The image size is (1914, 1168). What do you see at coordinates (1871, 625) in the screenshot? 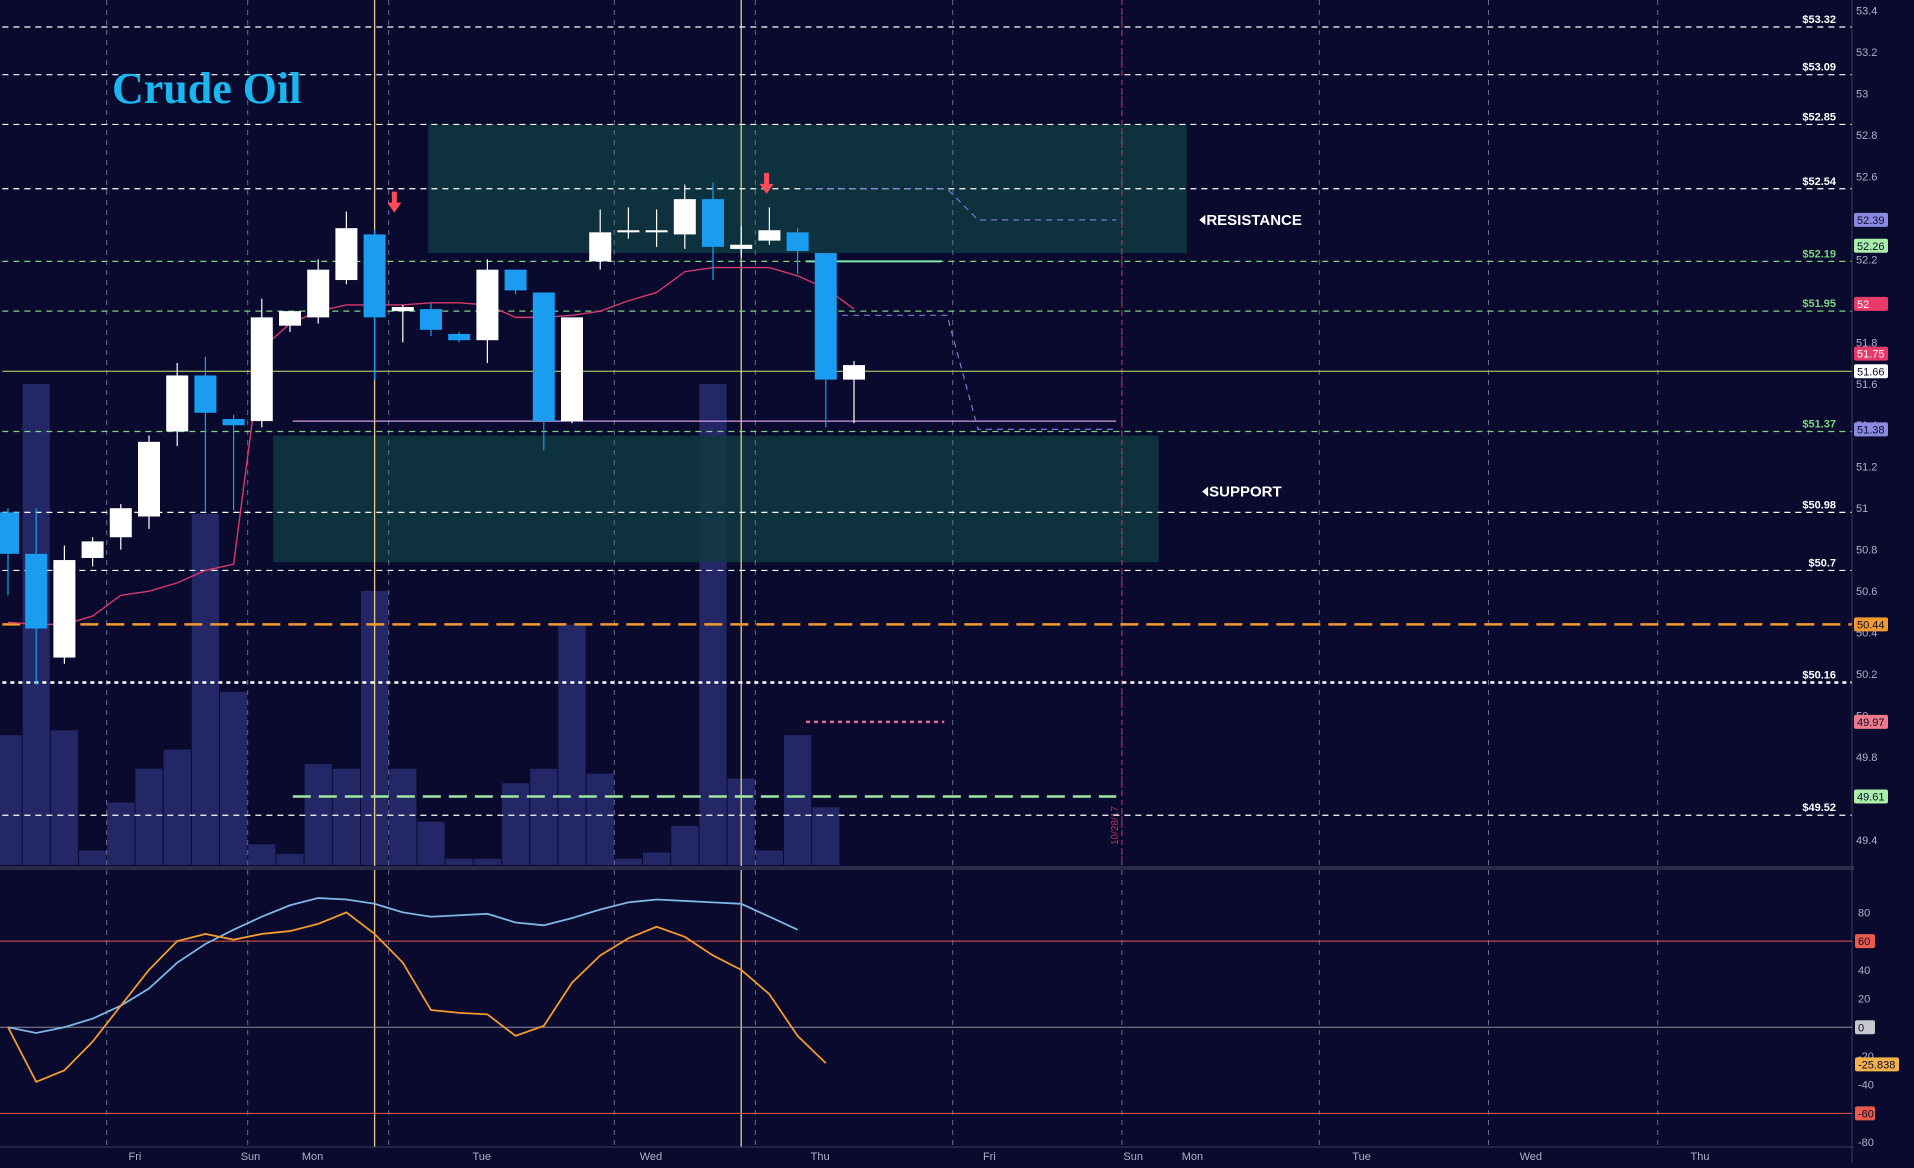
I see `price-badge-label: 50.44` at bounding box center [1871, 625].